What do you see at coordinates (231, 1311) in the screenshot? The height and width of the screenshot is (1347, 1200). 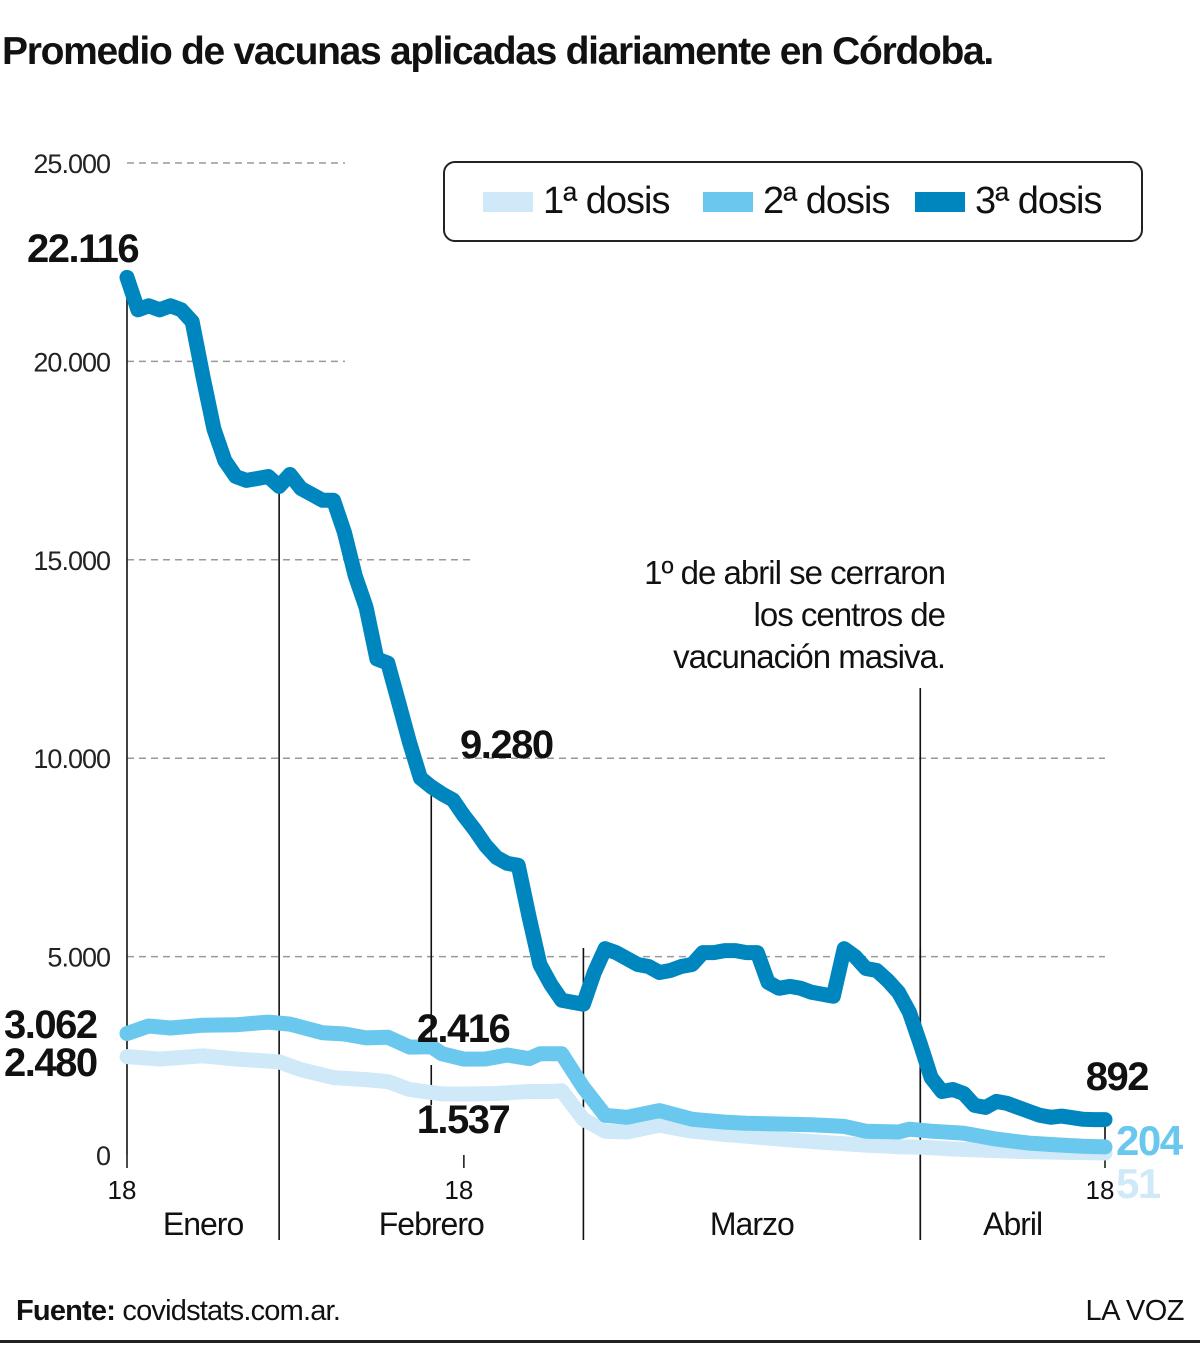 I see `source-value: covidstats.com.ar.` at bounding box center [231, 1311].